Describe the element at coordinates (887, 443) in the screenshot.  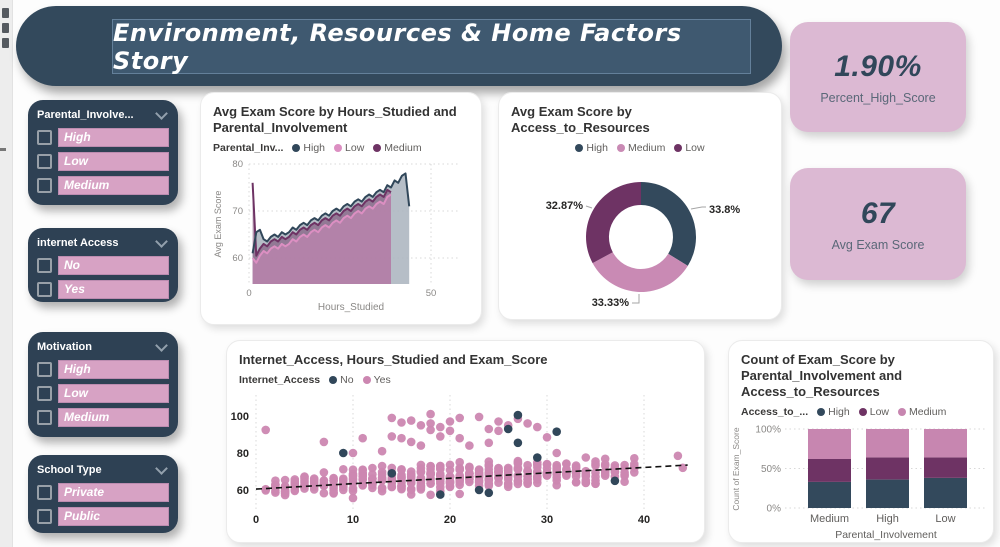
I see `bar-segment-high-medium` at that location.